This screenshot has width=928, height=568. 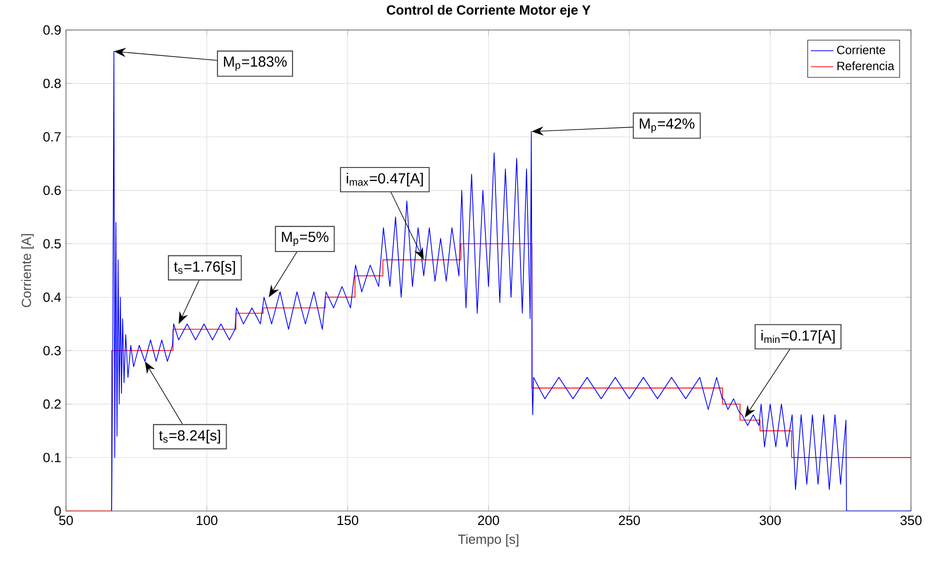 What do you see at coordinates (911, 521) in the screenshot?
I see `x-tick-label: 350` at bounding box center [911, 521].